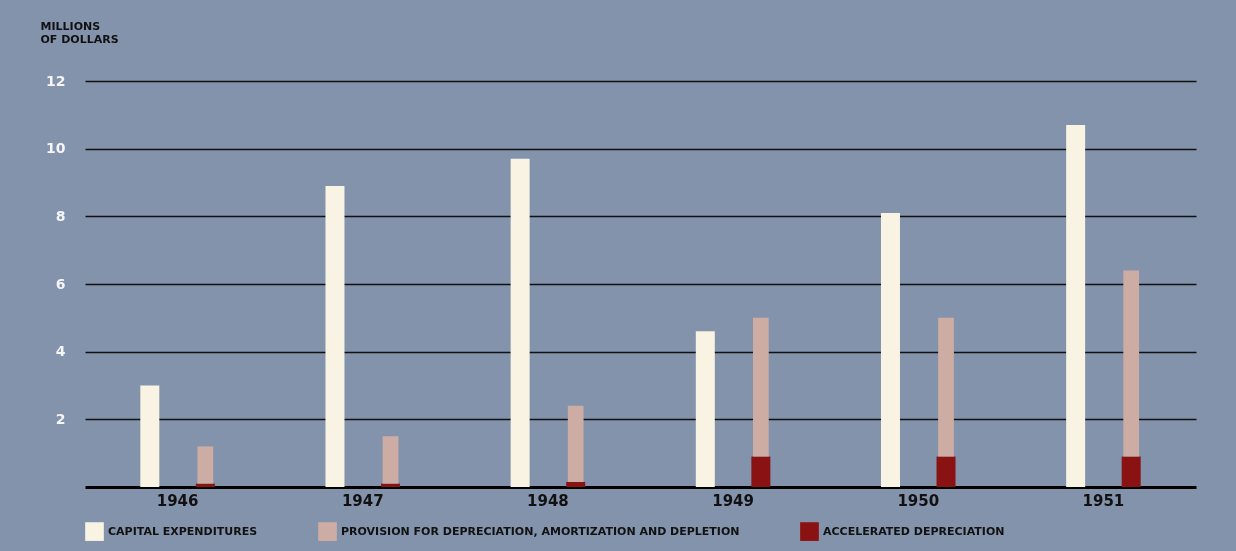  Describe the element at coordinates (177, 500) in the screenshot. I see `x-tick-label: 1946` at that location.